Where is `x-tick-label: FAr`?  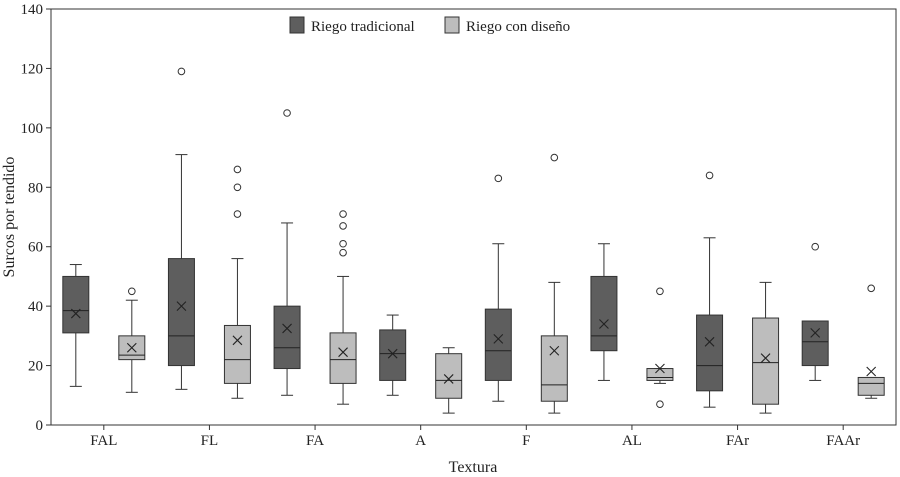
x-tick-label: FAr is located at coordinates (737, 441).